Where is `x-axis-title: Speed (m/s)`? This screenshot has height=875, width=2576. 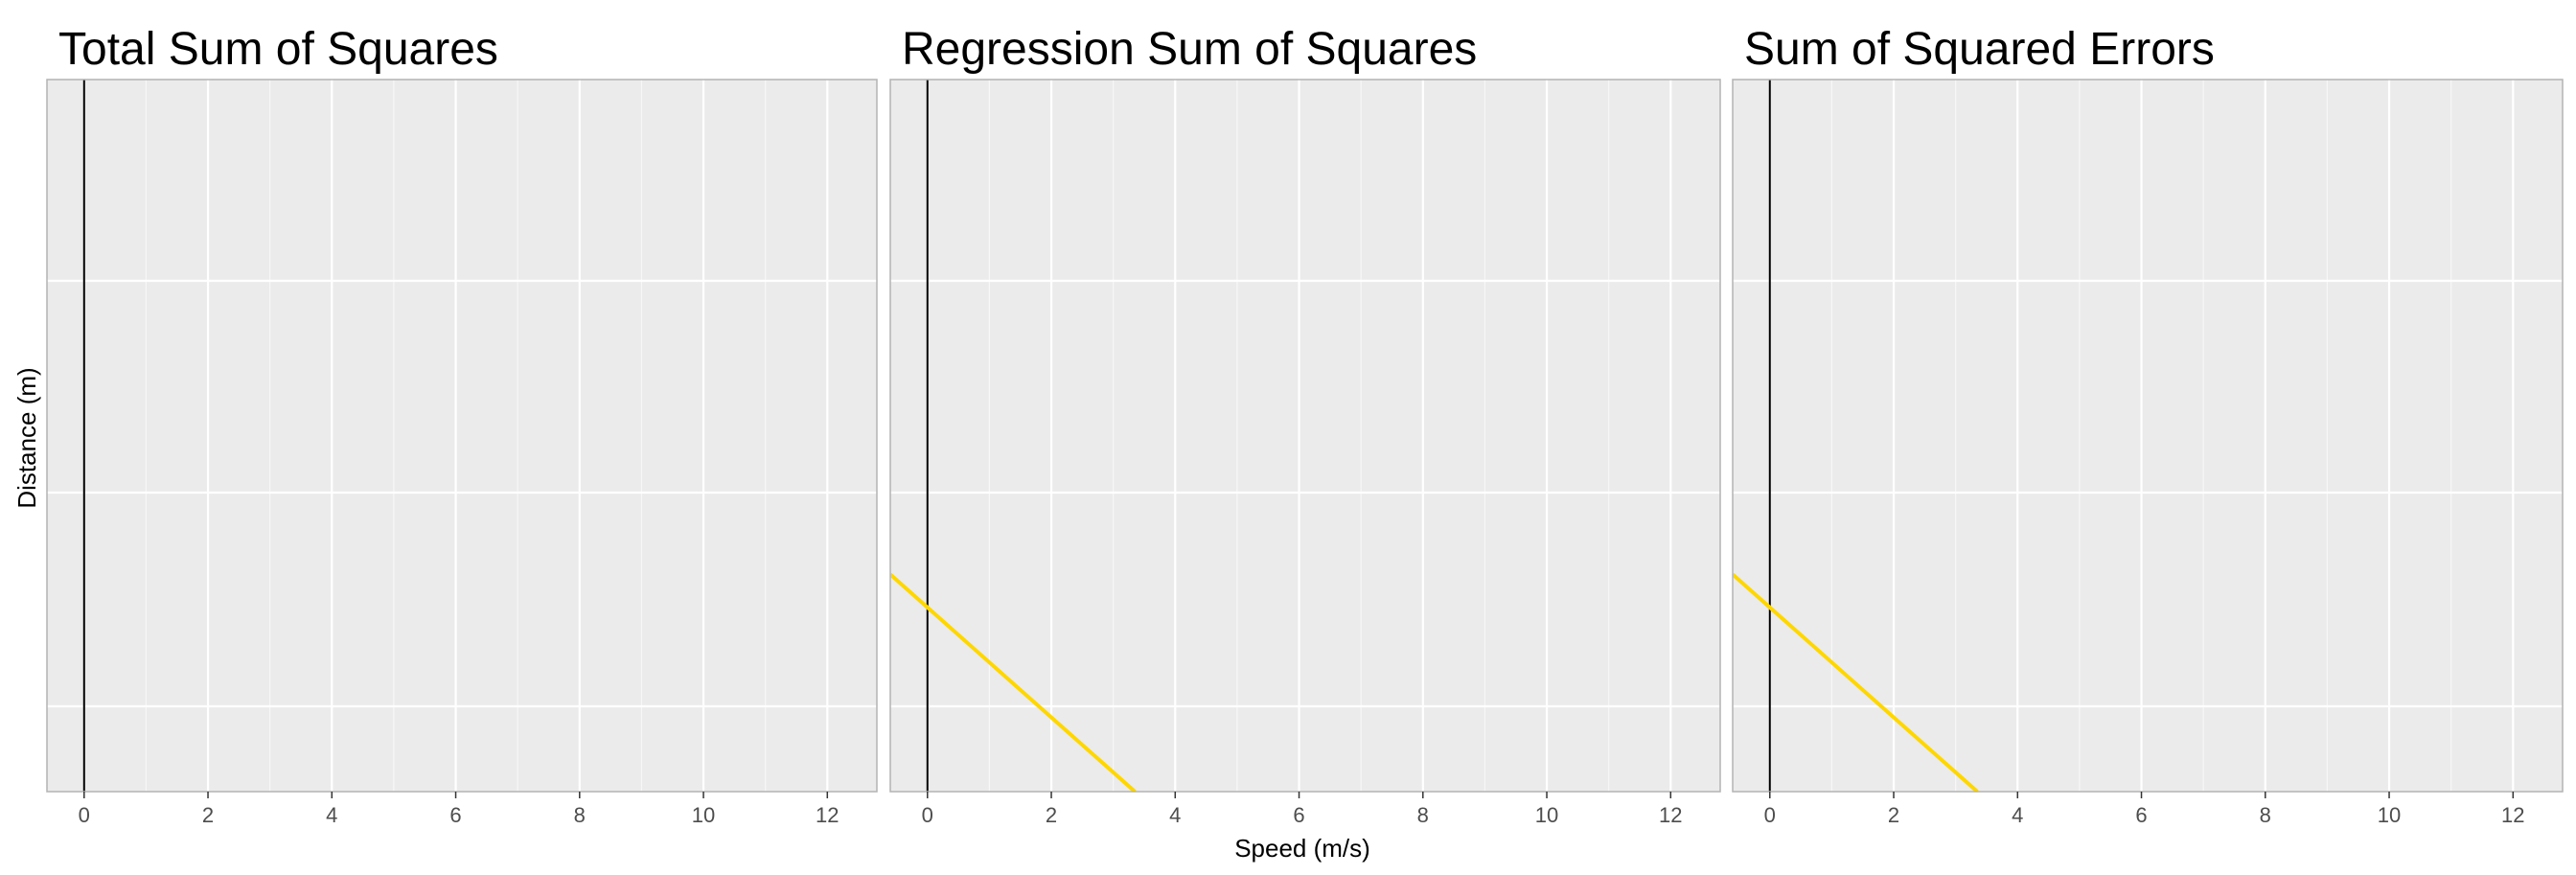 x-axis-title: Speed (m/s) is located at coordinates (1302, 848).